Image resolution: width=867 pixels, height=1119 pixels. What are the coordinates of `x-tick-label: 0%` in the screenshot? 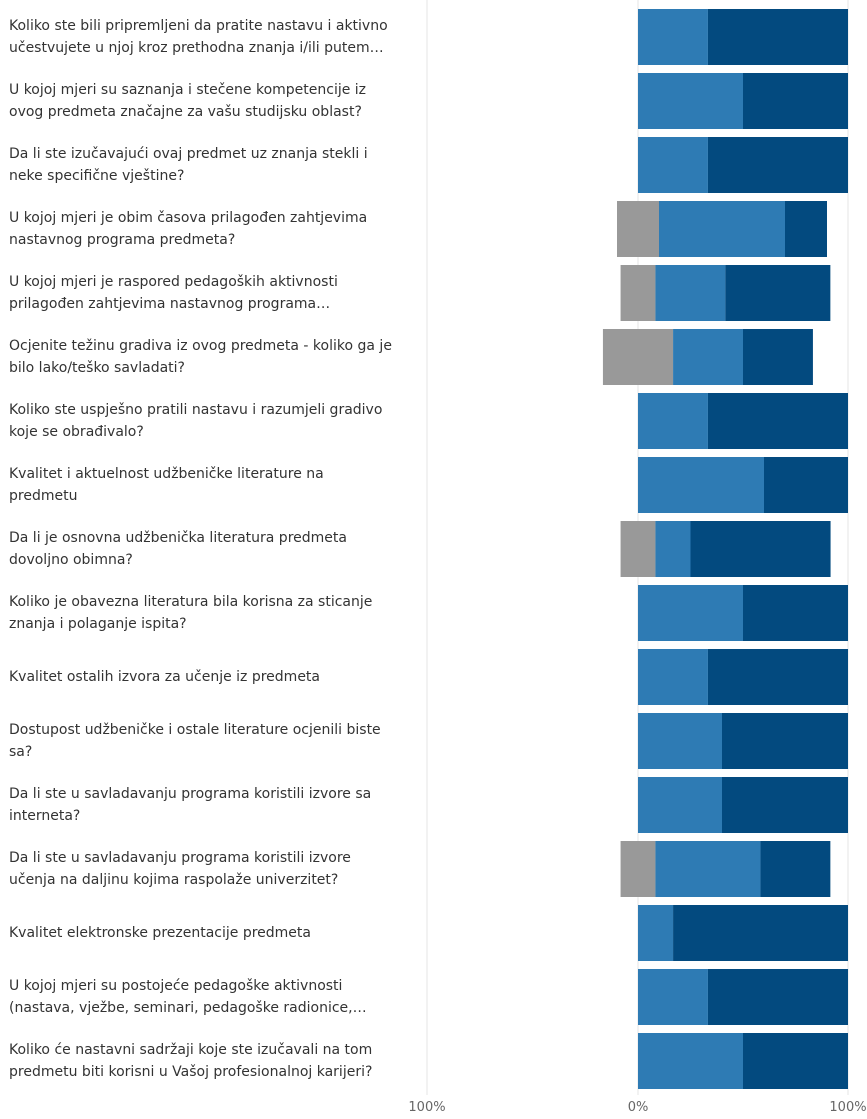 It's located at (638, 1107).